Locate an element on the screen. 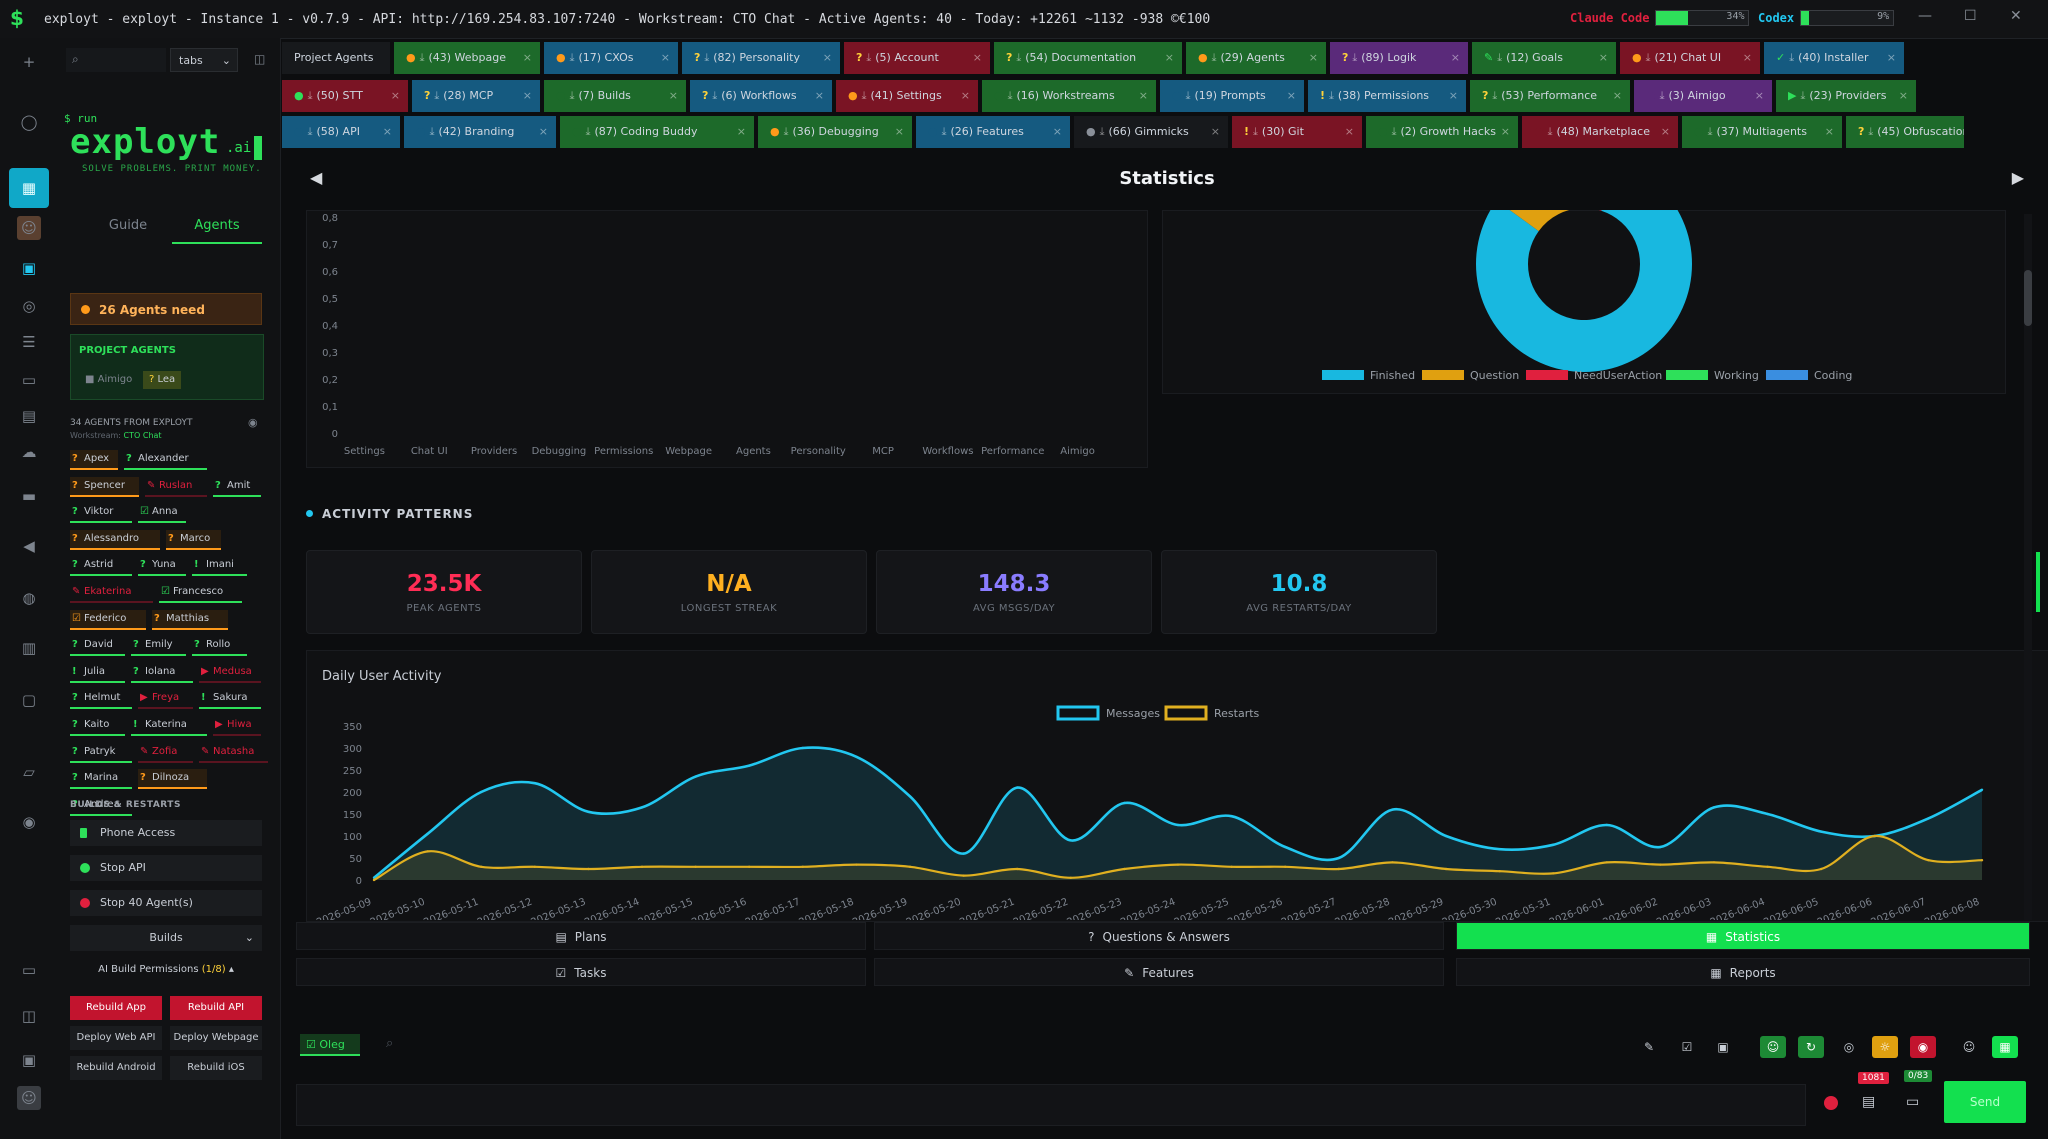  wrench-icon: ✎ is located at coordinates (1649, 1047).